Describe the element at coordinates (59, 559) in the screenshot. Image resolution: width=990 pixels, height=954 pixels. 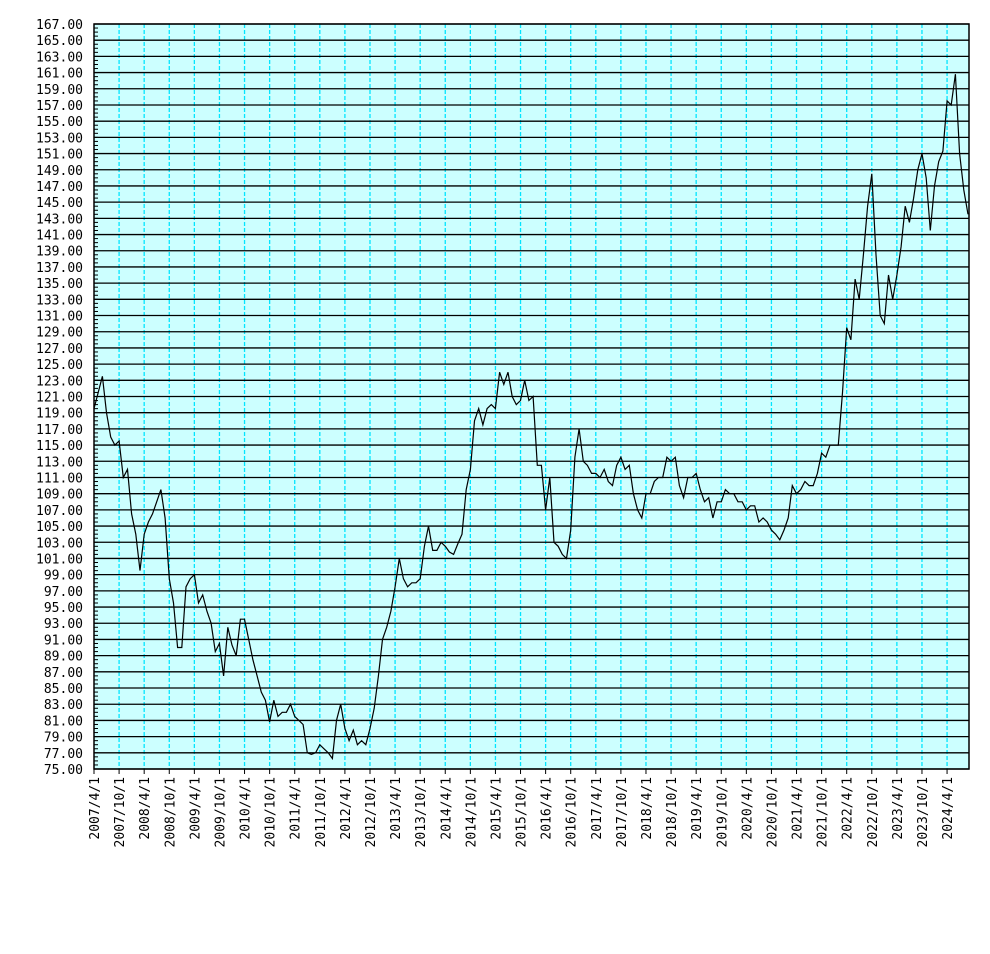
I see `y-tick-label: 101.00` at that location.